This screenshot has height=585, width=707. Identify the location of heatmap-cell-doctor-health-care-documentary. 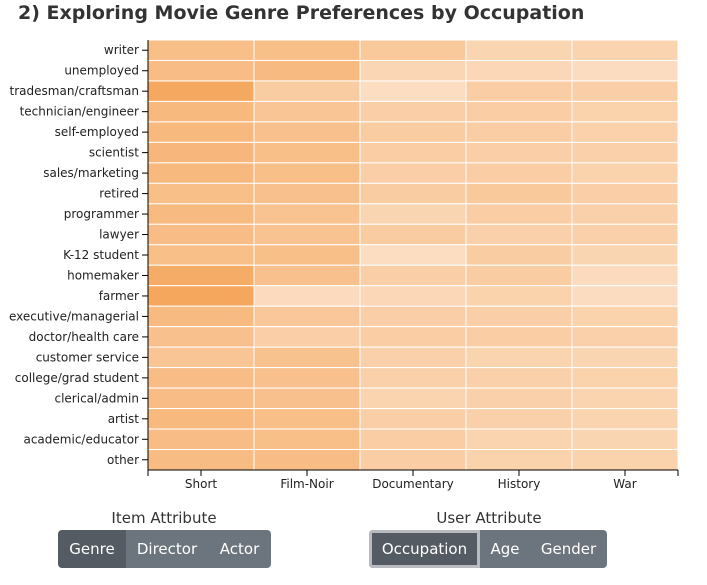
(413, 337).